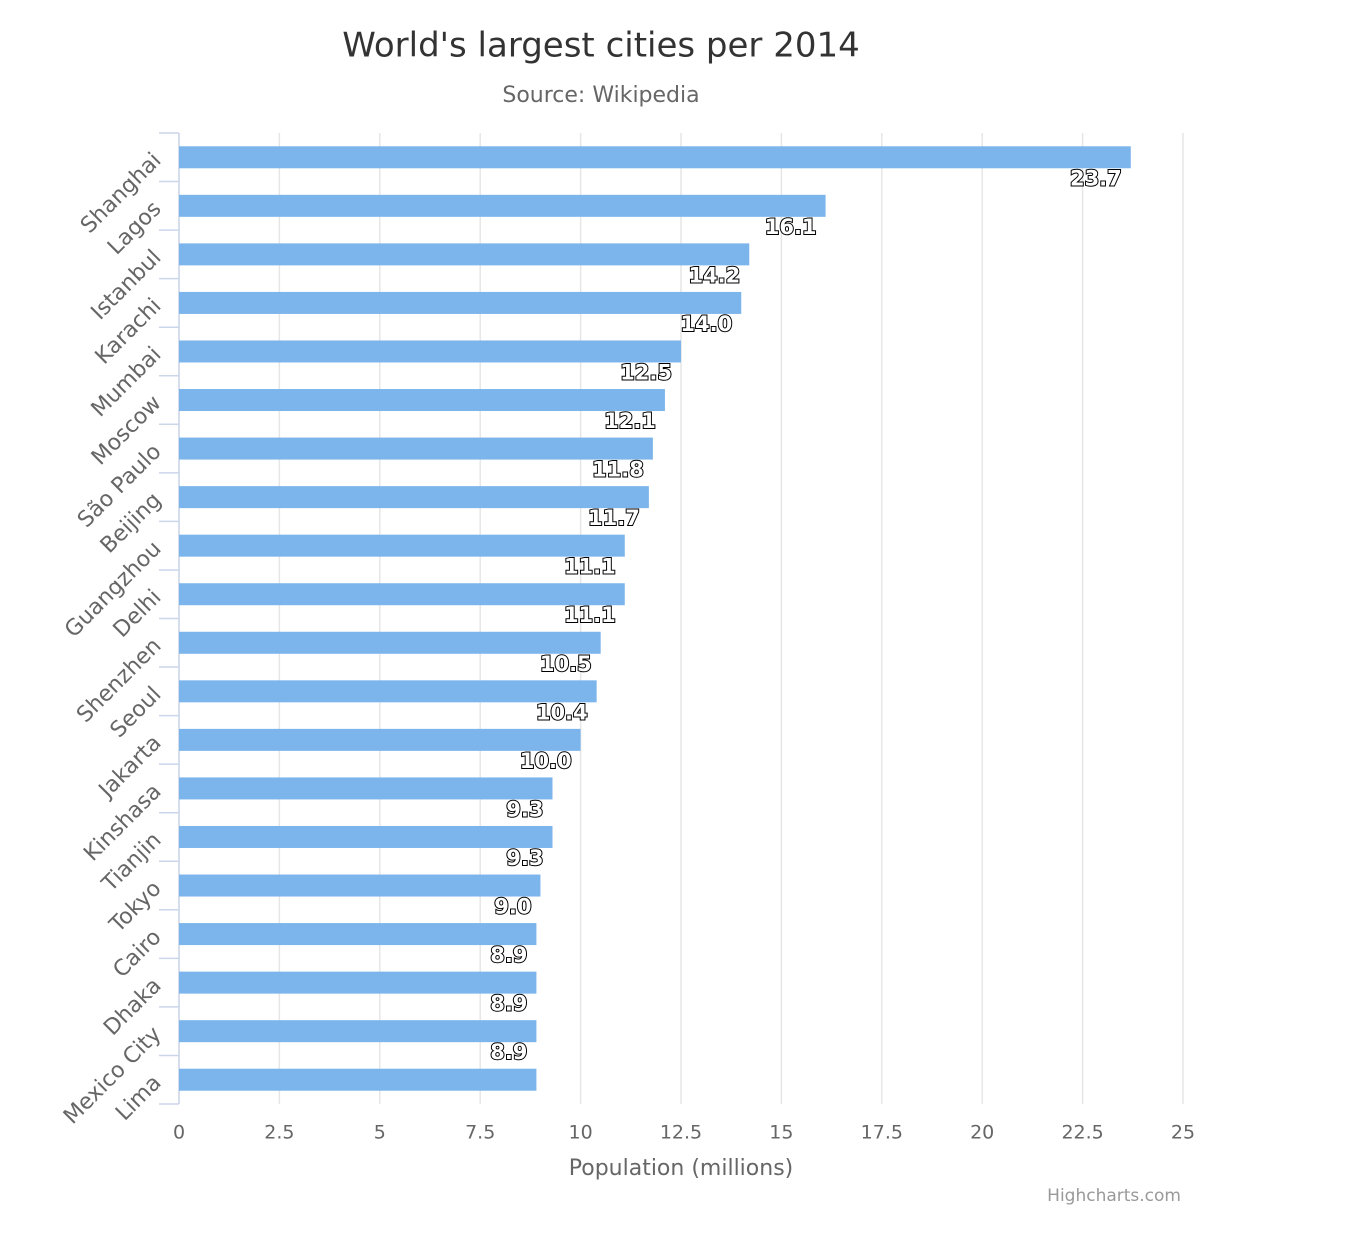 The width and height of the screenshot is (1368, 1236). Describe the element at coordinates (601, 46) in the screenshot. I see `chart-title: World's largest cities per 2014` at that location.